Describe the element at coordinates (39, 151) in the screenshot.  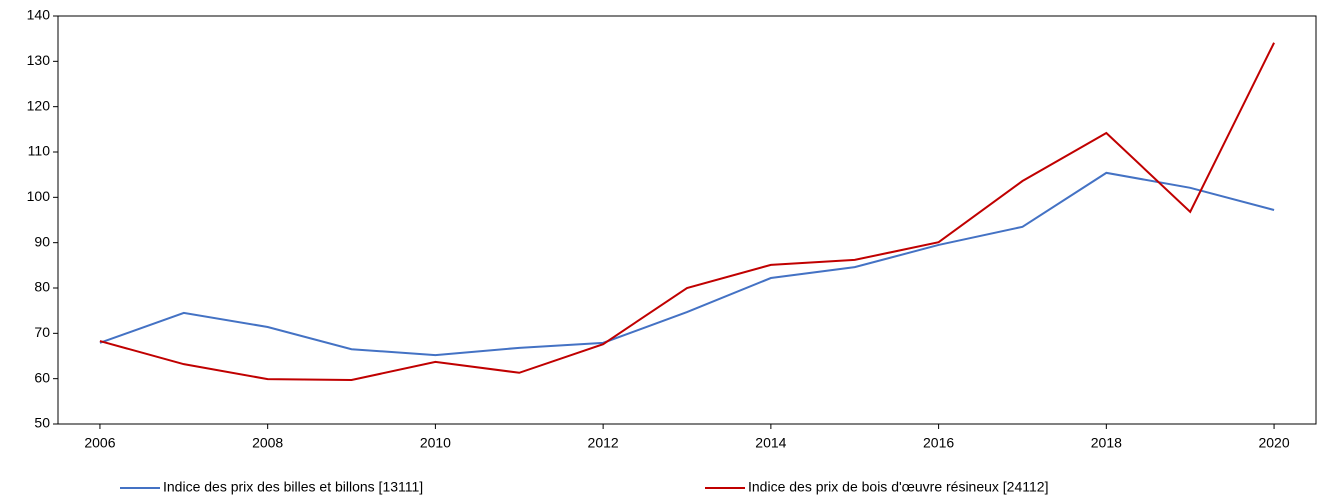
I see `y-tick-label: 110` at that location.